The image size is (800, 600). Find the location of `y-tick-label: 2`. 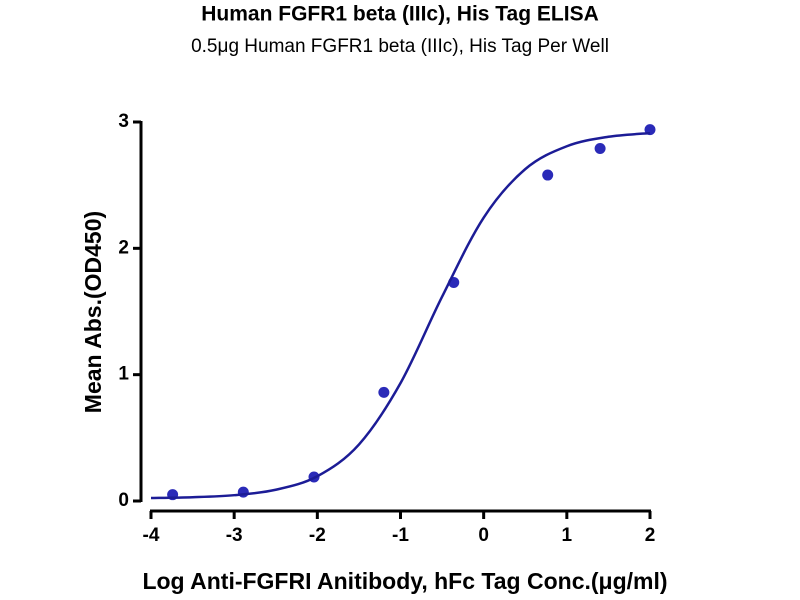

y-tick-label: 2 is located at coordinates (123, 247).